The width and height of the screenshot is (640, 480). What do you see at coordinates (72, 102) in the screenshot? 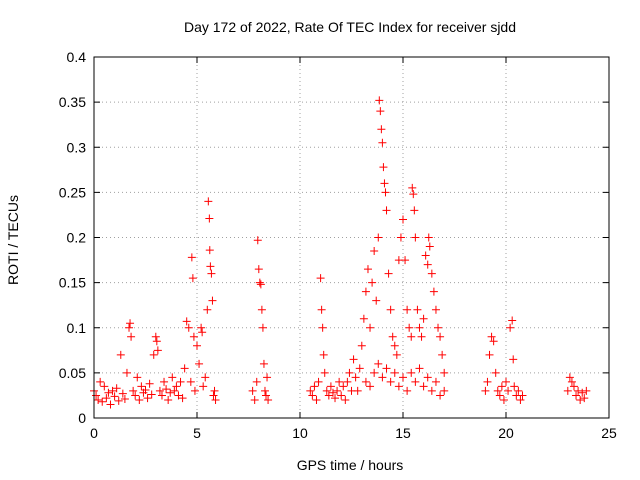
I see `y-tick-label: 0.35` at bounding box center [72, 102].